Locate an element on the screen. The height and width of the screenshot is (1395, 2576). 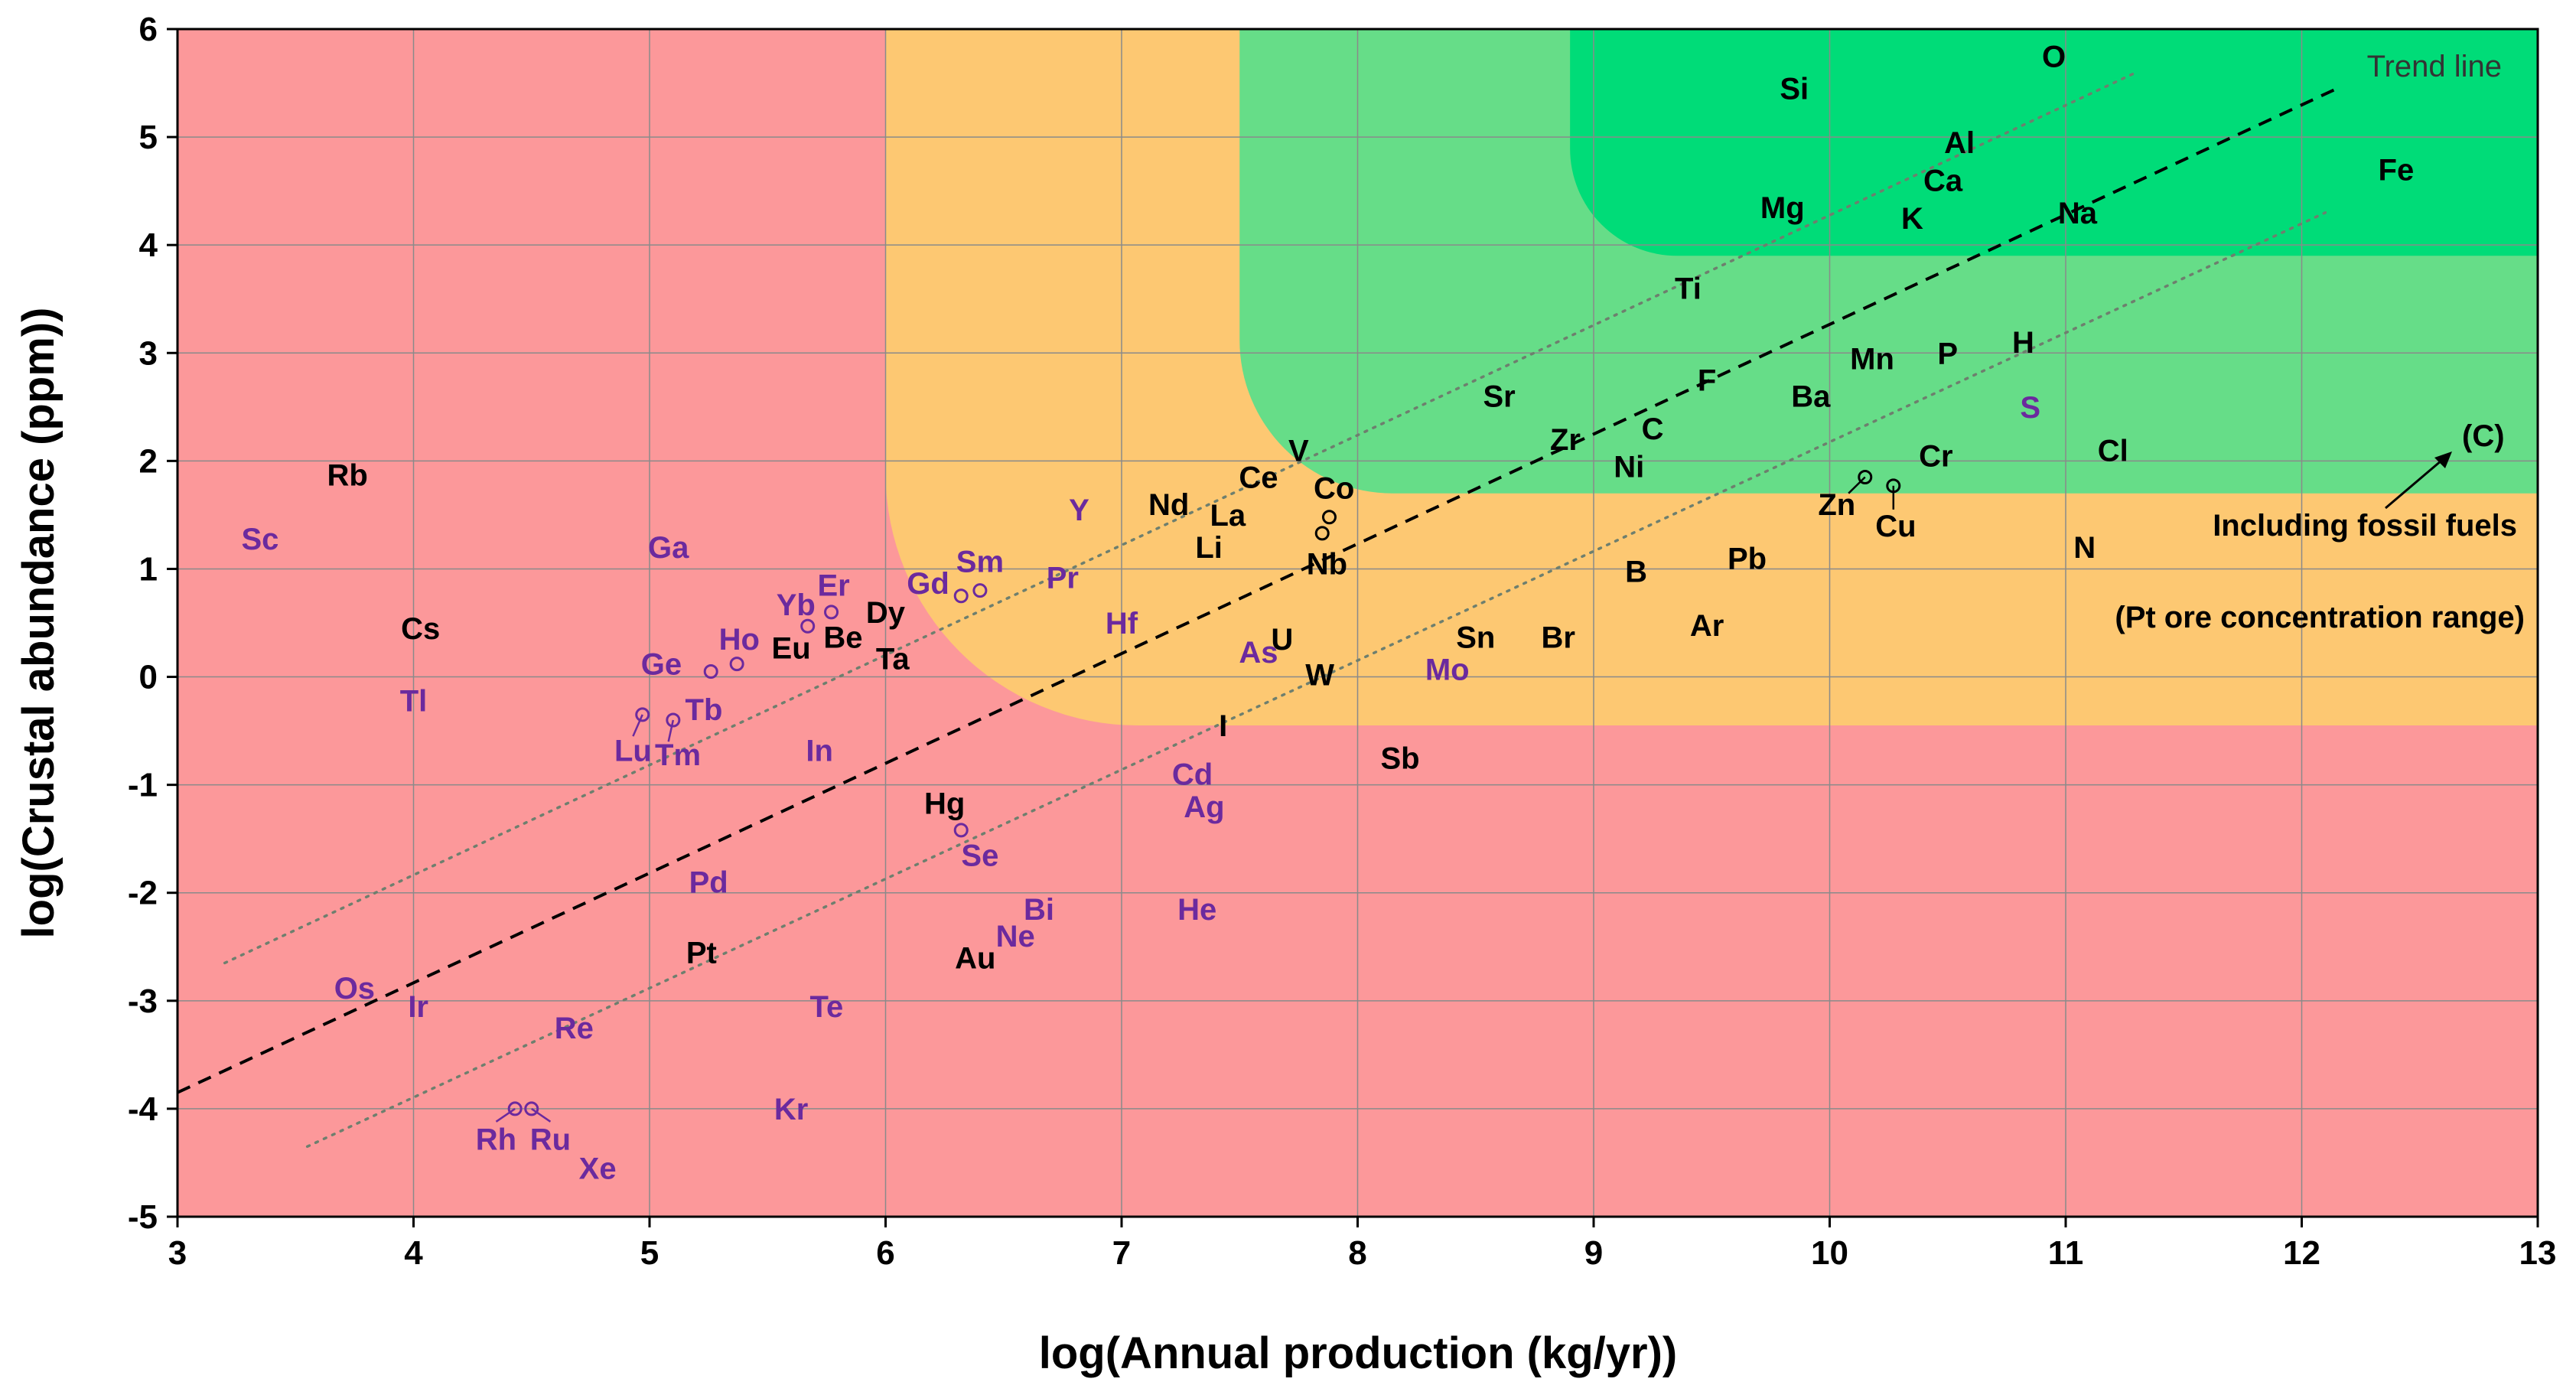
point-label-f: F is located at coordinates (1707, 381).